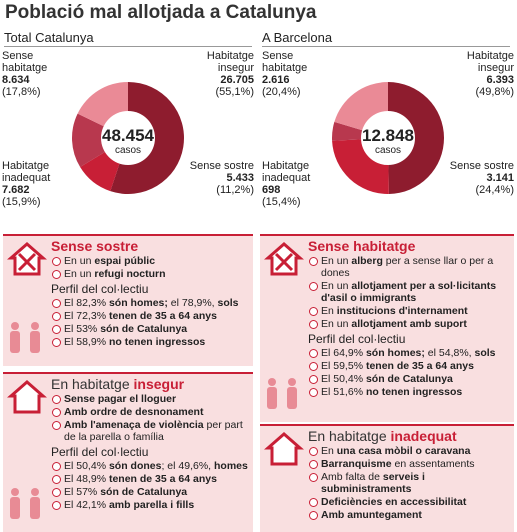 The width and height of the screenshot is (517, 532). What do you see at coordinates (343, 379) in the screenshot?
I see `text-segment: El 50,4%` at bounding box center [343, 379].